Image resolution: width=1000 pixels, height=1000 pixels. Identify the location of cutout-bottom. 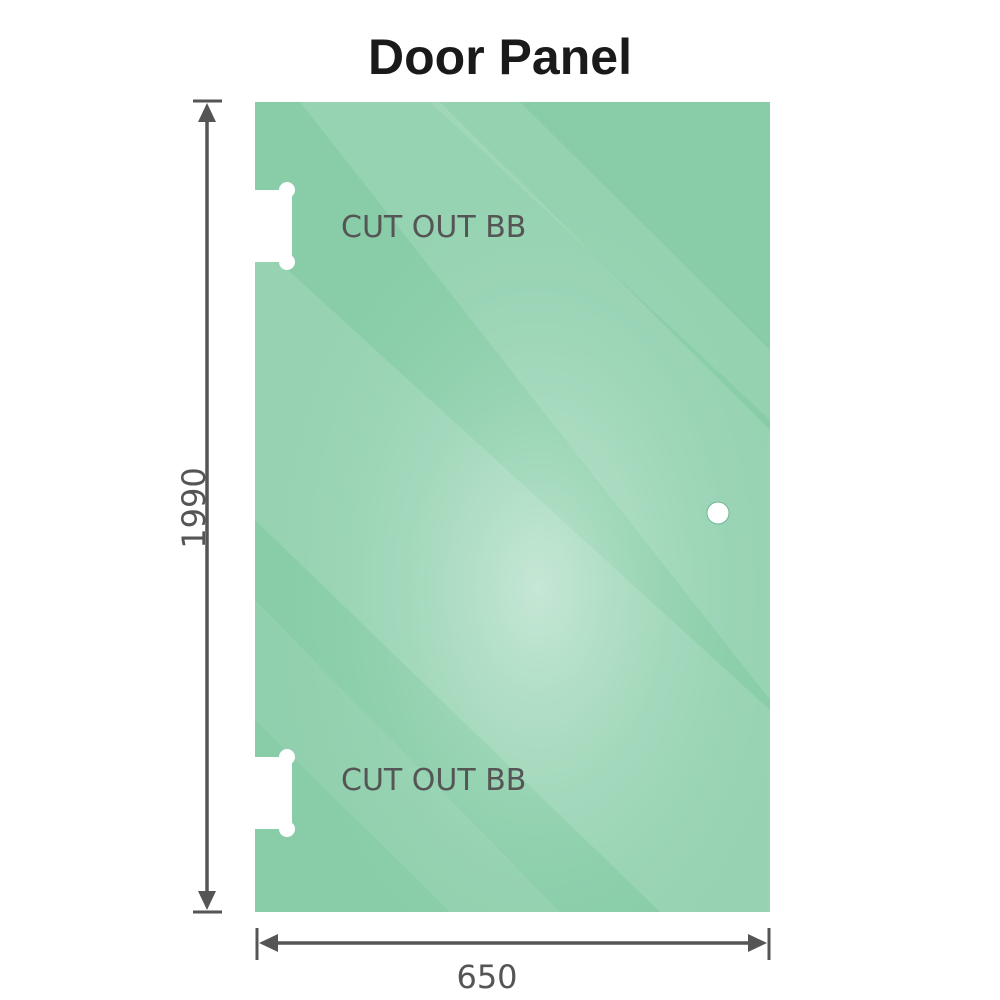
(272, 793).